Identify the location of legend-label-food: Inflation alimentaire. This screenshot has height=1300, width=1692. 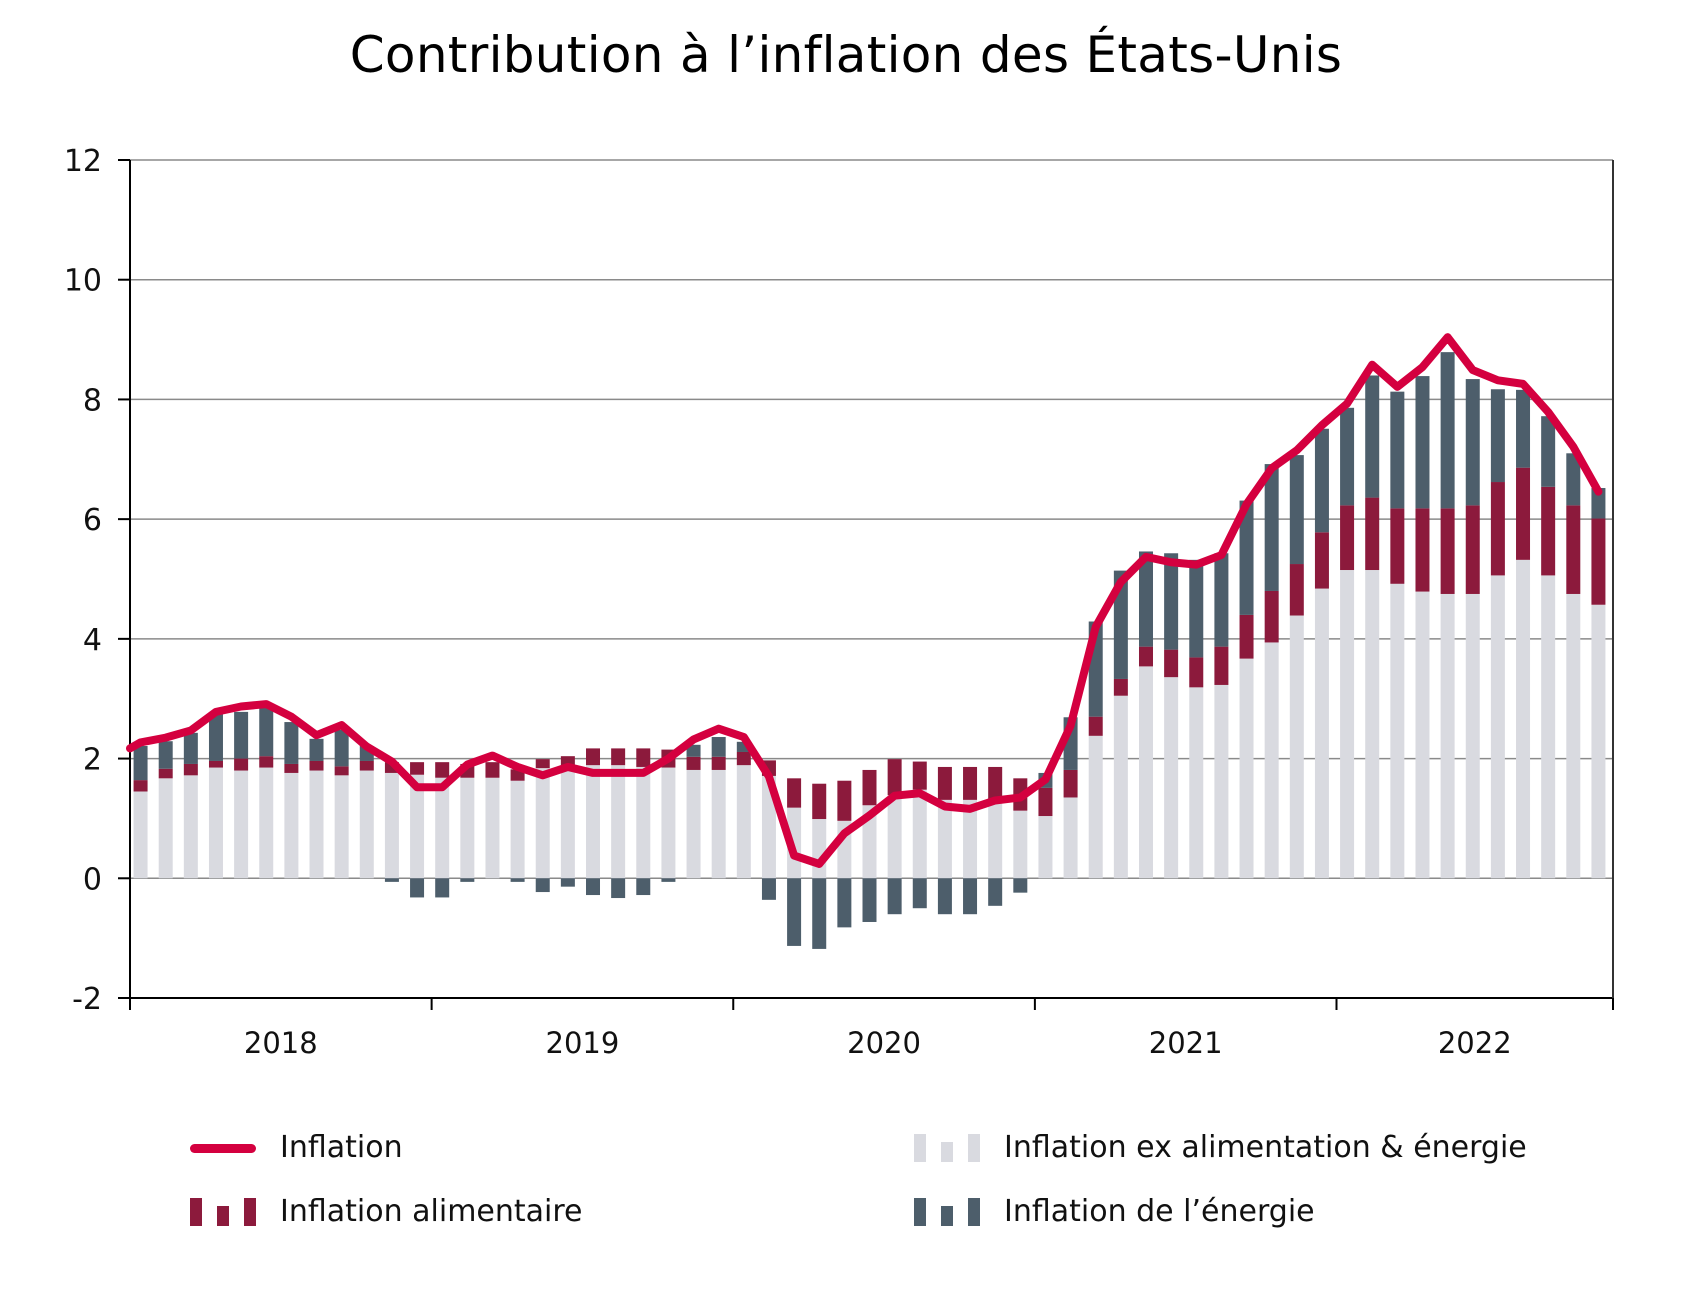
(431, 1211).